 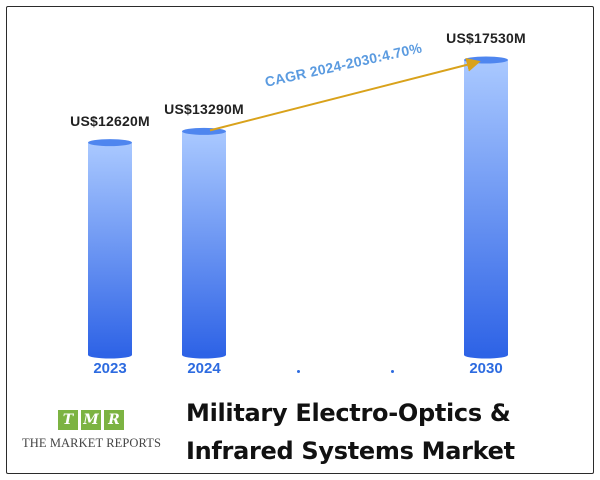 I want to click on data-label-2030: US$17530M, so click(x=486, y=38).